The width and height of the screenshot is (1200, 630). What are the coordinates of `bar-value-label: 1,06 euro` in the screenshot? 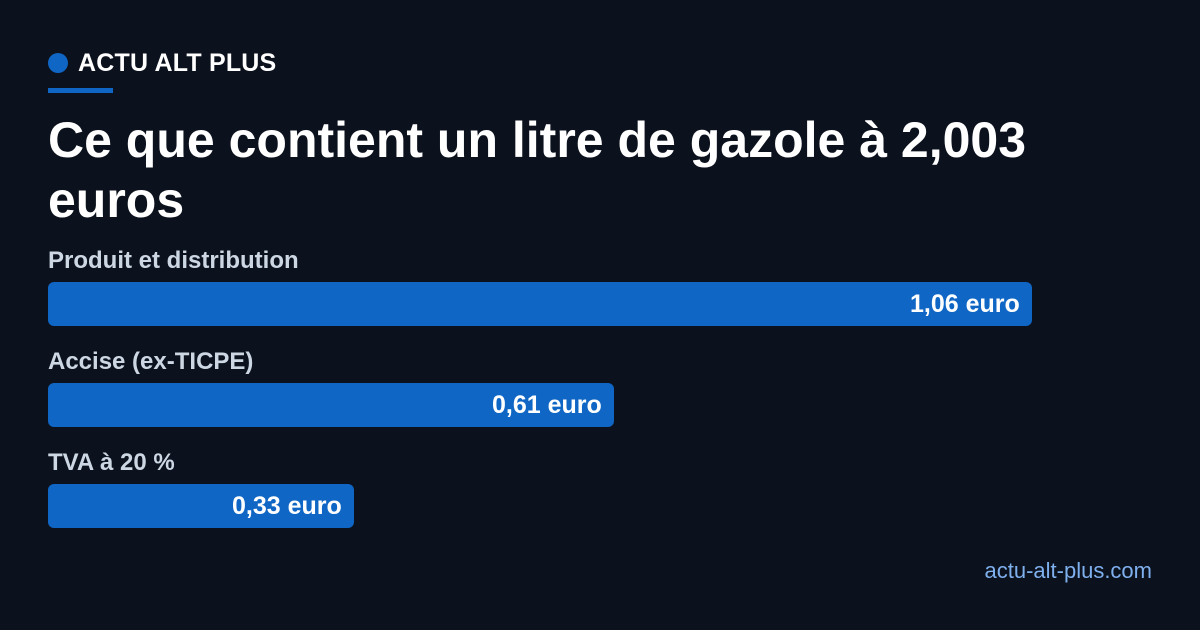 It's located at (965, 304).